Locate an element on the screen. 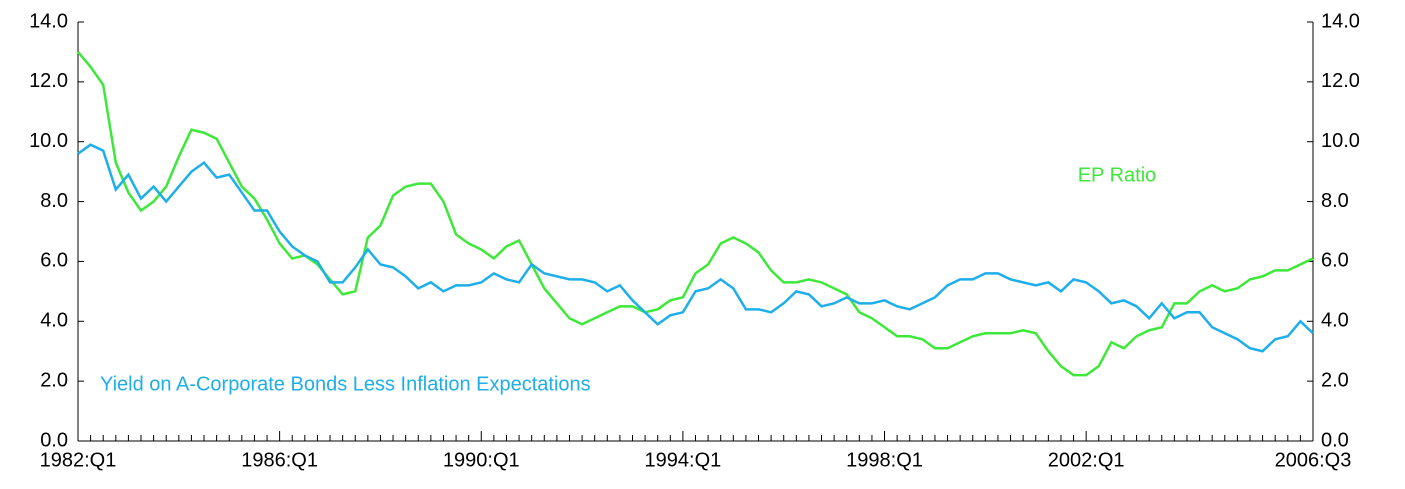  series-label: EP Ratio is located at coordinates (1117, 175).